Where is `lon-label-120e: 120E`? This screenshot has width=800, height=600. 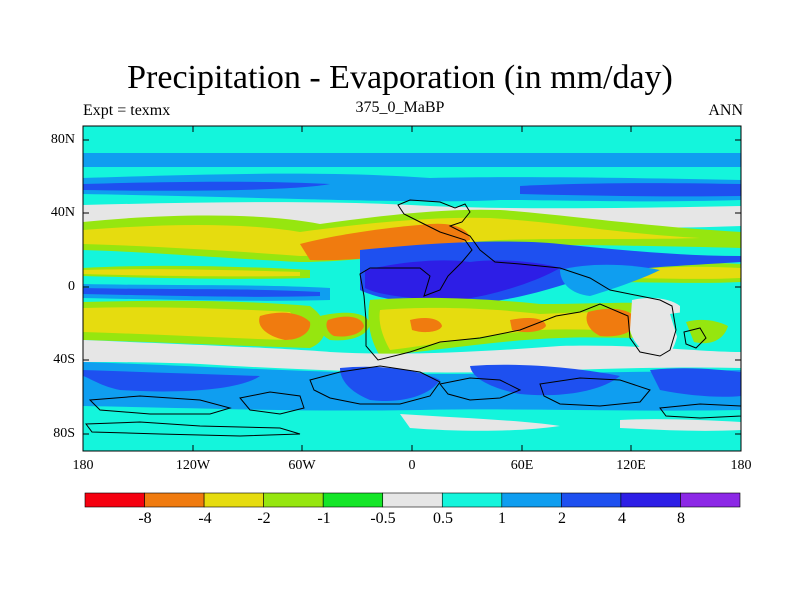
lon-label-120e: 120E is located at coordinates (631, 465).